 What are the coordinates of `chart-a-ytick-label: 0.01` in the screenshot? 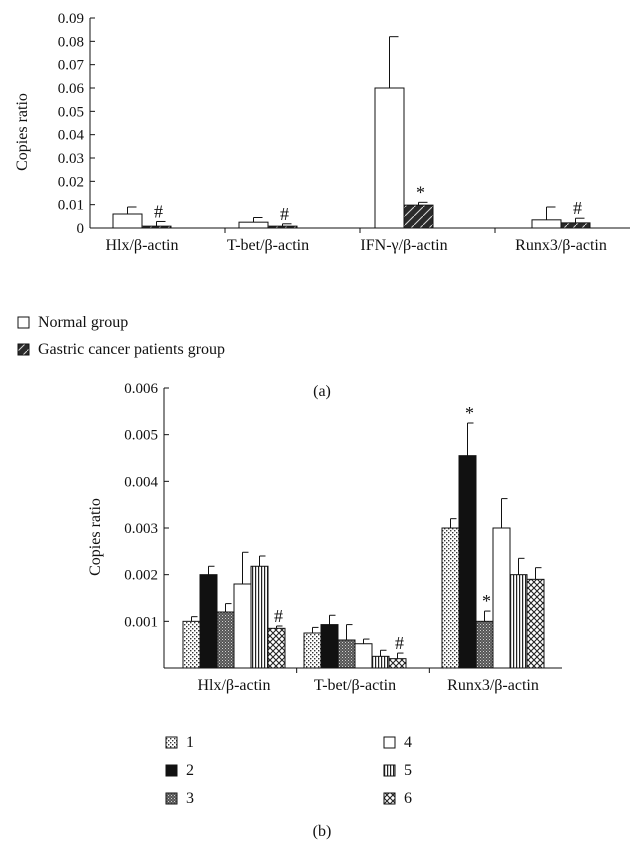 It's located at (71, 206).